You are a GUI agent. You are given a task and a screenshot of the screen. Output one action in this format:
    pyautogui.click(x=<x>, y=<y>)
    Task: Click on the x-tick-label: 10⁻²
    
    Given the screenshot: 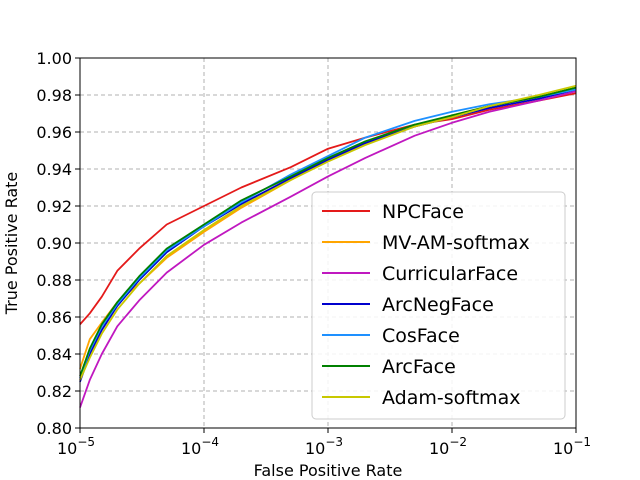 What is the action you would take?
    pyautogui.click(x=448, y=446)
    